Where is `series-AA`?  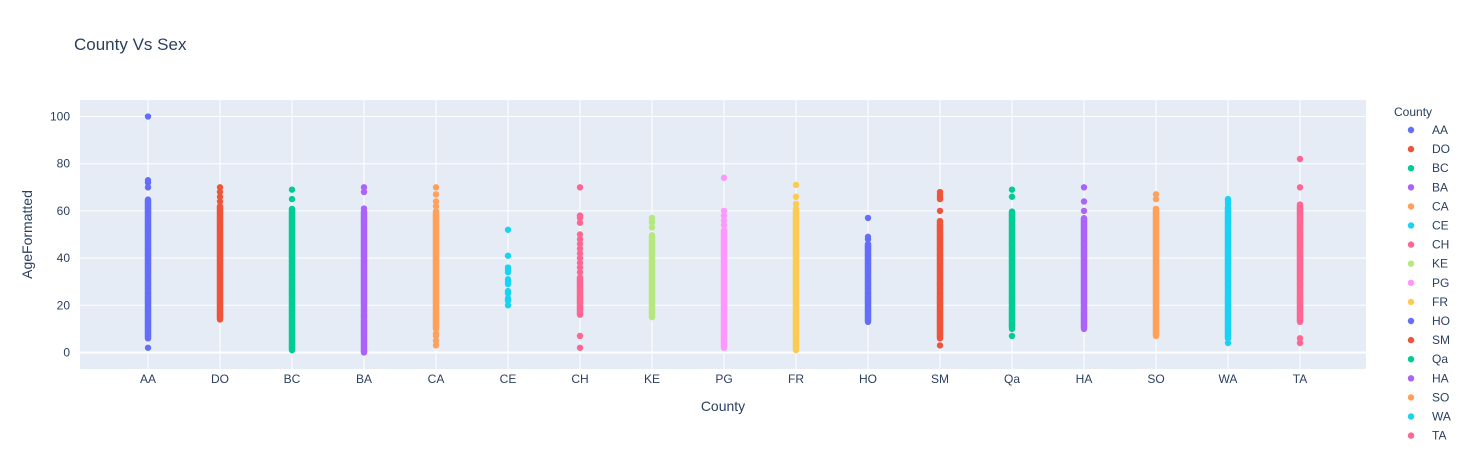
series-AA is located at coordinates (148, 232).